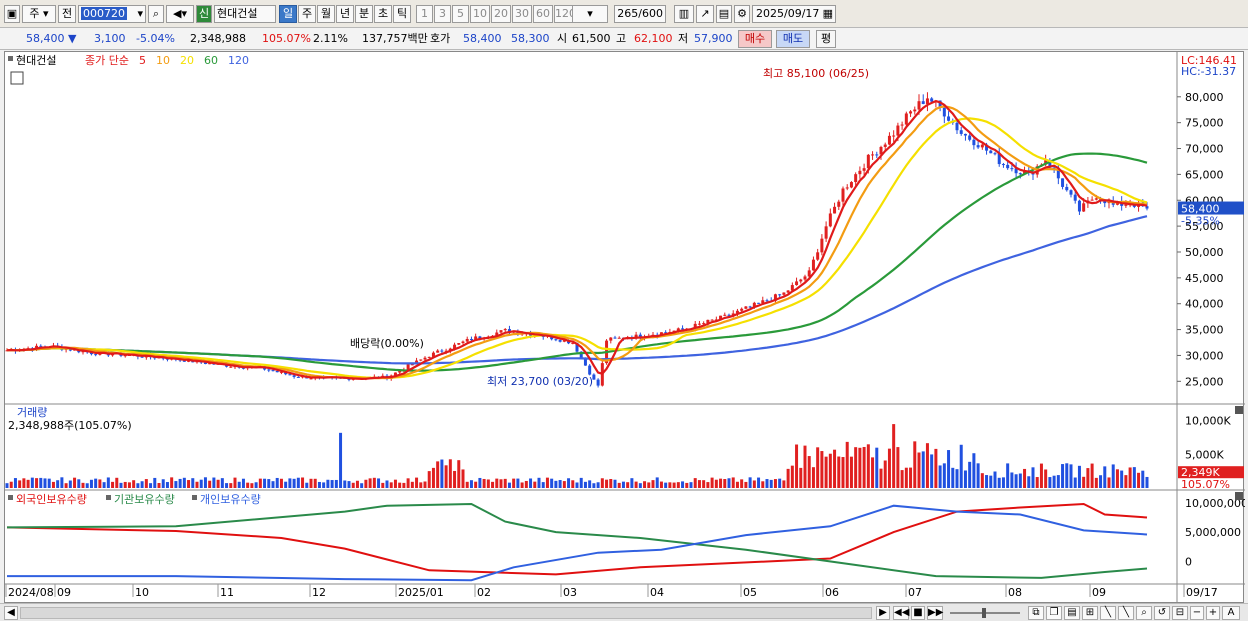 This screenshot has height=621, width=1248. I want to click on period-tab-3: 년, so click(345, 14).